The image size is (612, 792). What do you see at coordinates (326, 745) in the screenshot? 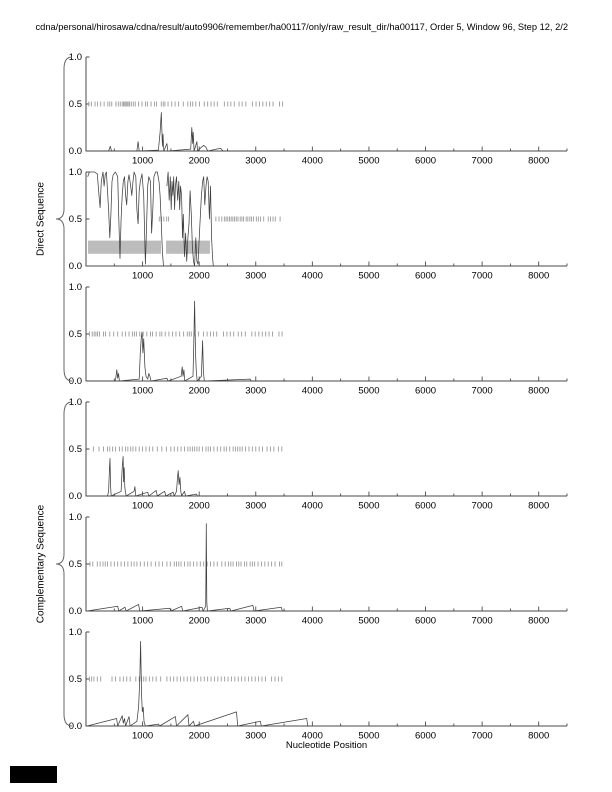
I see `x-axis-title: Nucleotide Position` at bounding box center [326, 745].